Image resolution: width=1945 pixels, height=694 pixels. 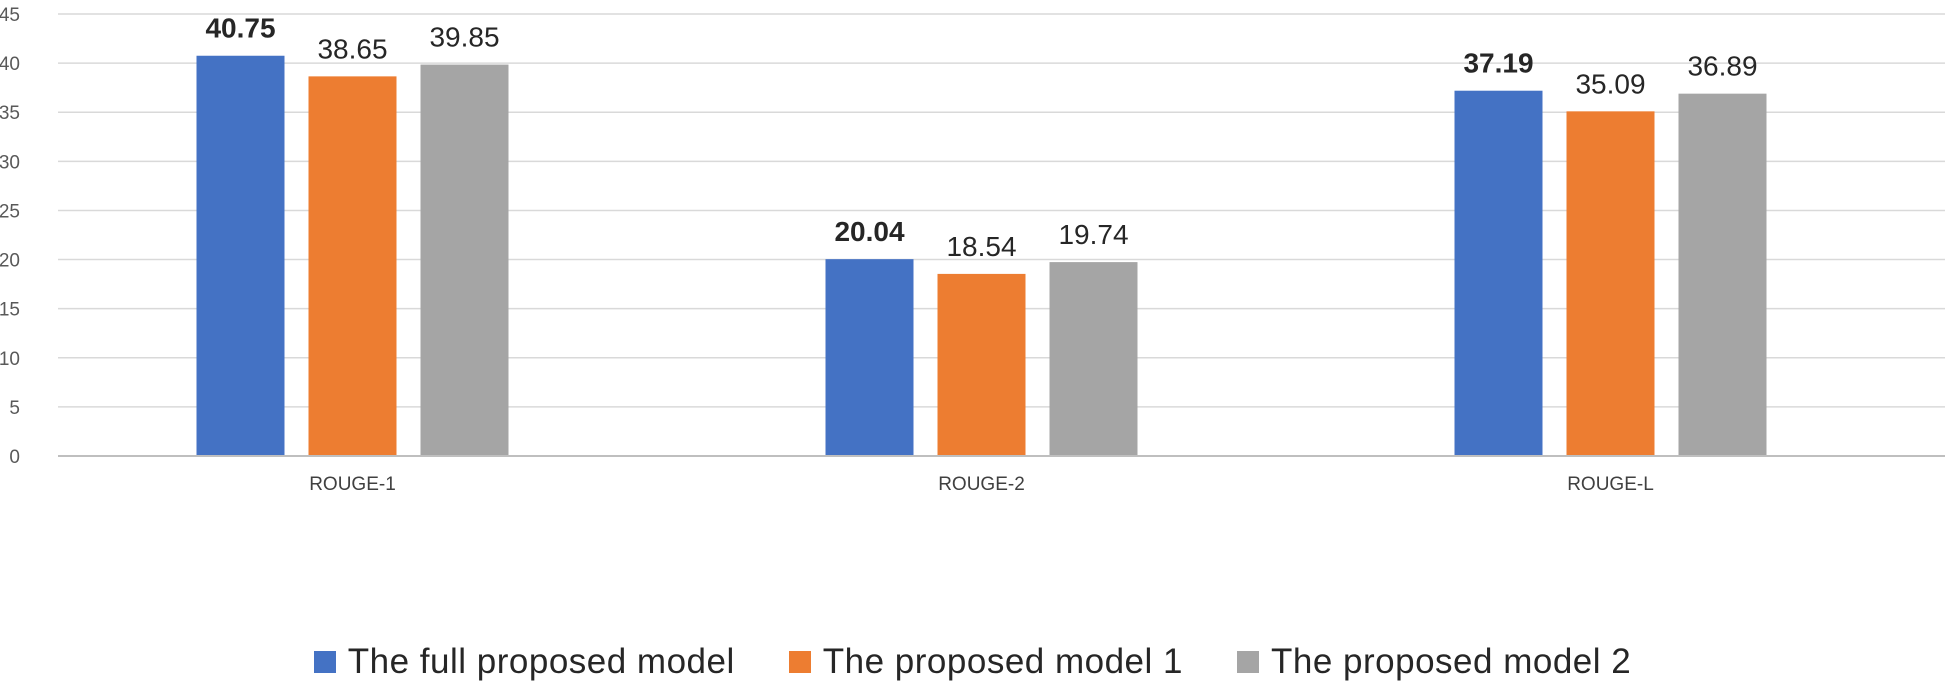 What do you see at coordinates (10, 211) in the screenshot?
I see `y-tick-label: 25` at bounding box center [10, 211].